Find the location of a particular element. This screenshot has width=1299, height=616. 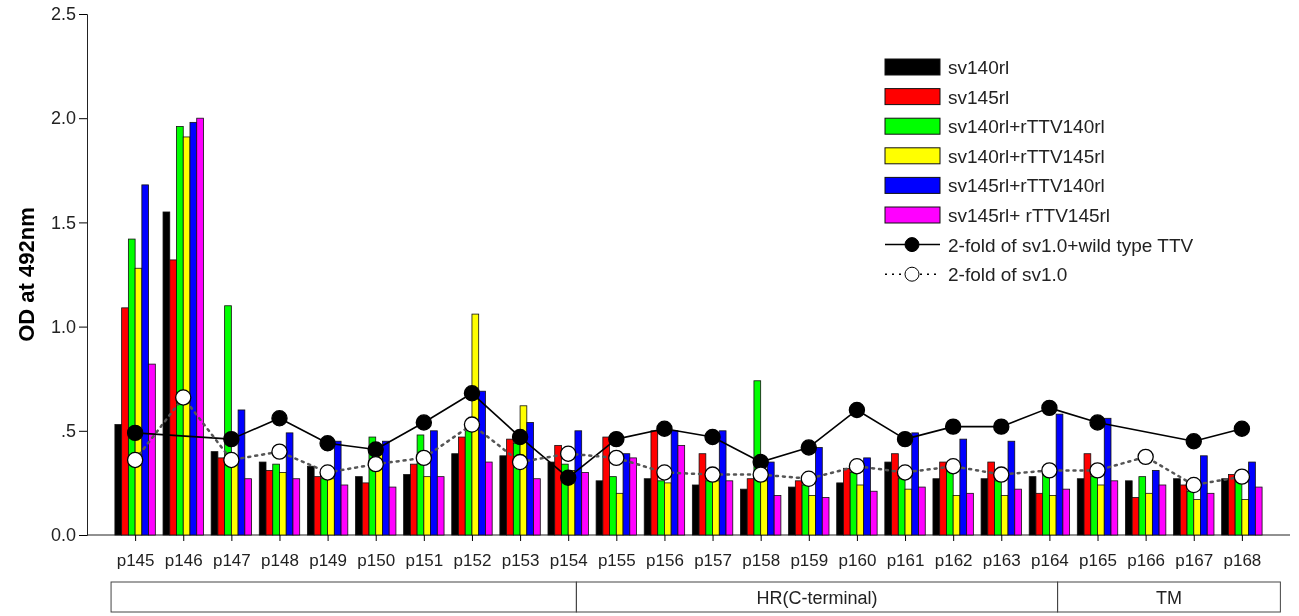

legend-label: sv140rl+rTTV140rl is located at coordinates (1026, 127).